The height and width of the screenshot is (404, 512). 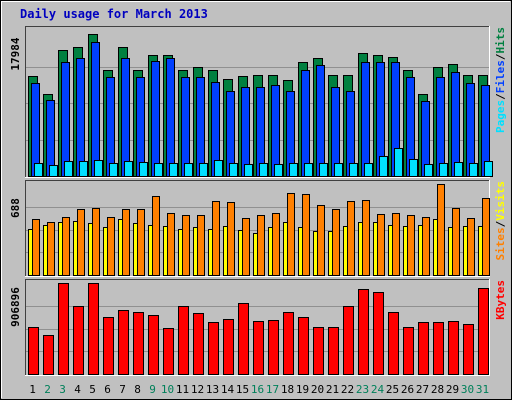 I want to click on legend: Sites/Visits, so click(x=500, y=221).